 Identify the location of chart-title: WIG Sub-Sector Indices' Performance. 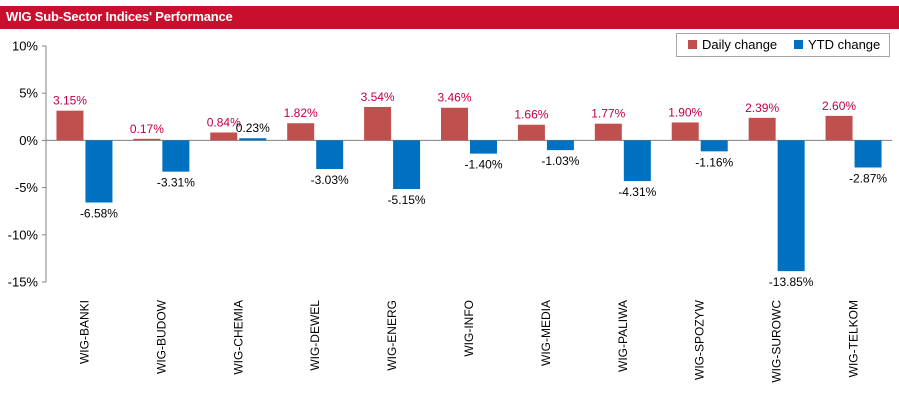
(119, 16).